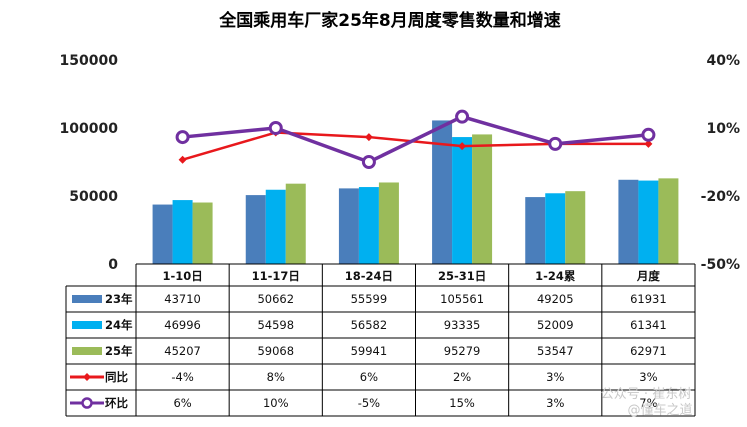  Describe the element at coordinates (276, 403) in the screenshot. I see `data-label: 10%` at that location.